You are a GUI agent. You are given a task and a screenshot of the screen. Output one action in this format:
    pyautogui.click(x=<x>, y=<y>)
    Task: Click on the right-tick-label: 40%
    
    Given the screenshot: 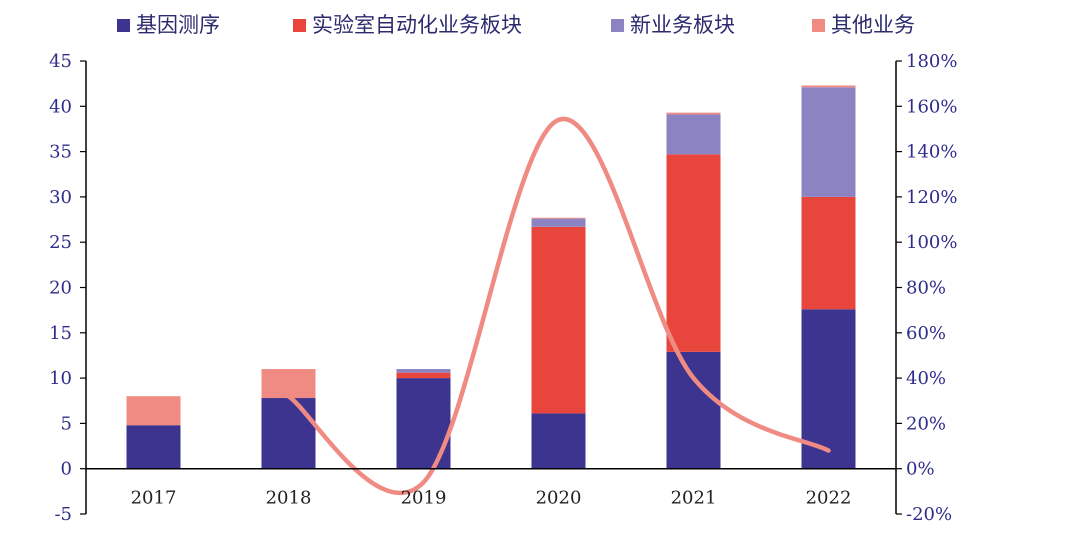 What is the action you would take?
    pyautogui.click(x=926, y=378)
    